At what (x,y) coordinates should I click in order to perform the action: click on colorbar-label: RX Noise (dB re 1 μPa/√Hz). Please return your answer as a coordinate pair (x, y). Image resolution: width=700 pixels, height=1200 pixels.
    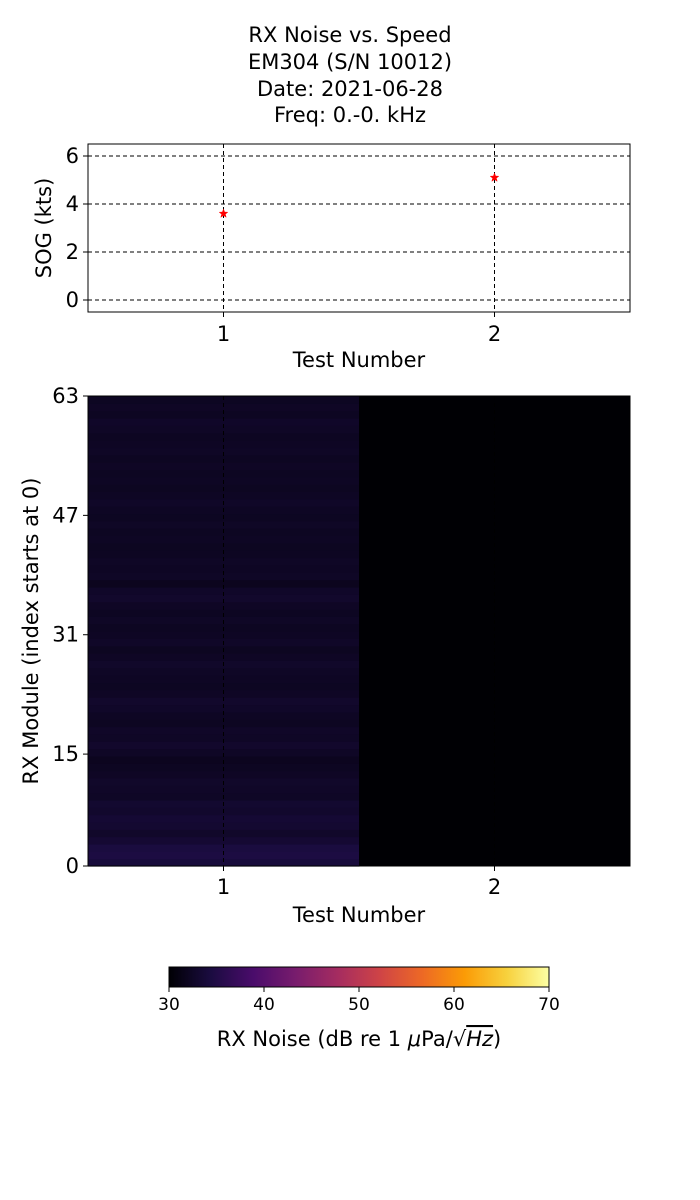
    Looking at the image, I should click on (359, 1039).